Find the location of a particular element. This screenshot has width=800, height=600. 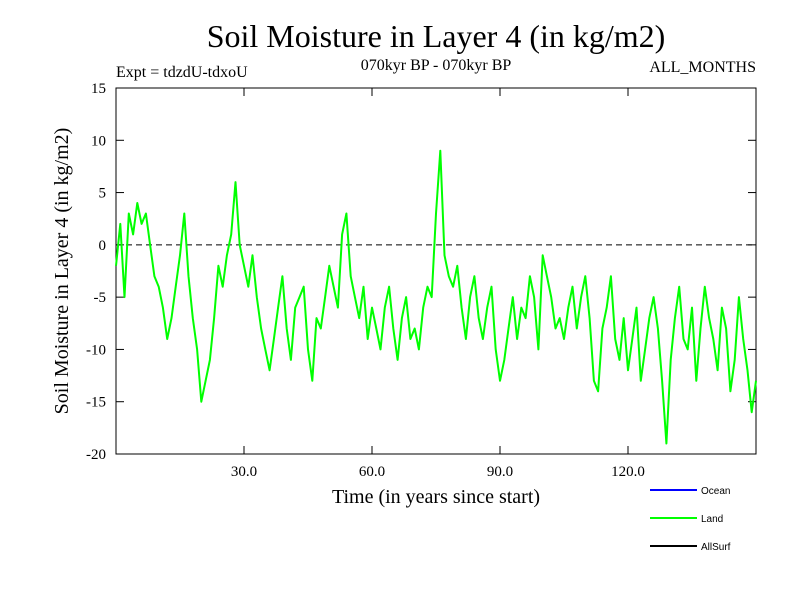

x-tick-label: 30.0 is located at coordinates (244, 472).